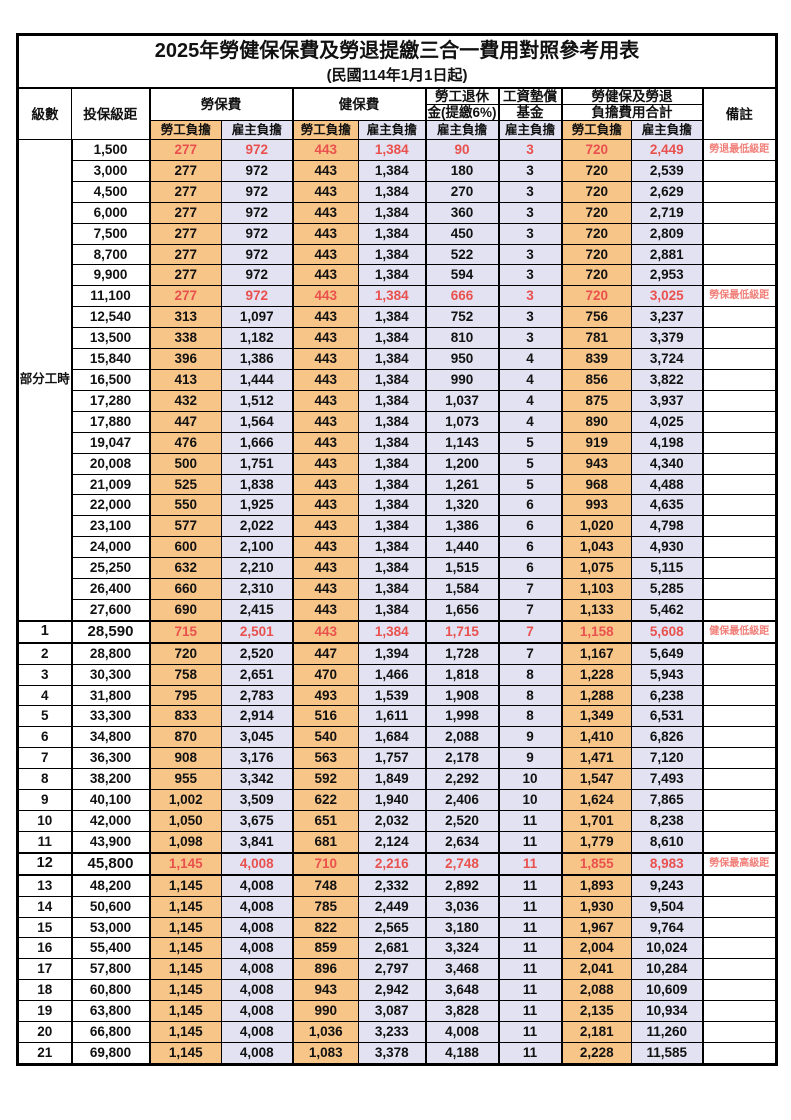  What do you see at coordinates (631, 112) in the screenshot?
I see `header-total-line2: 負擔費用合計` at bounding box center [631, 112].